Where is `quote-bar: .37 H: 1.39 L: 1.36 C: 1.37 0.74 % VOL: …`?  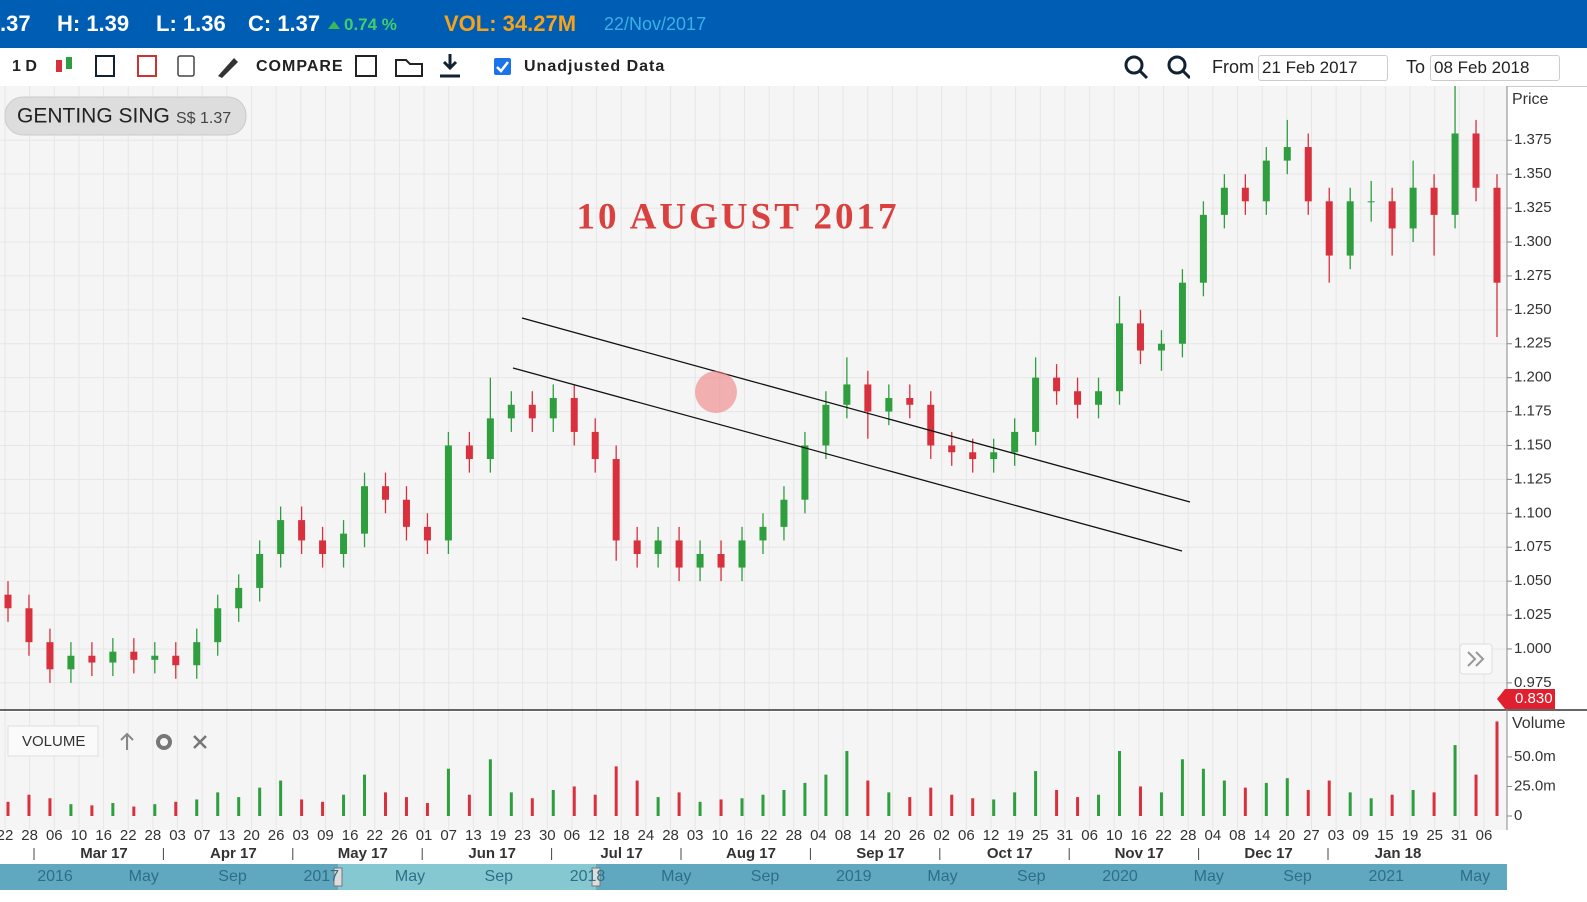 quote-bar: .37 H: 1.39 L: 1.36 C: 1.37 0.74 % VOL: … is located at coordinates (793, 24).